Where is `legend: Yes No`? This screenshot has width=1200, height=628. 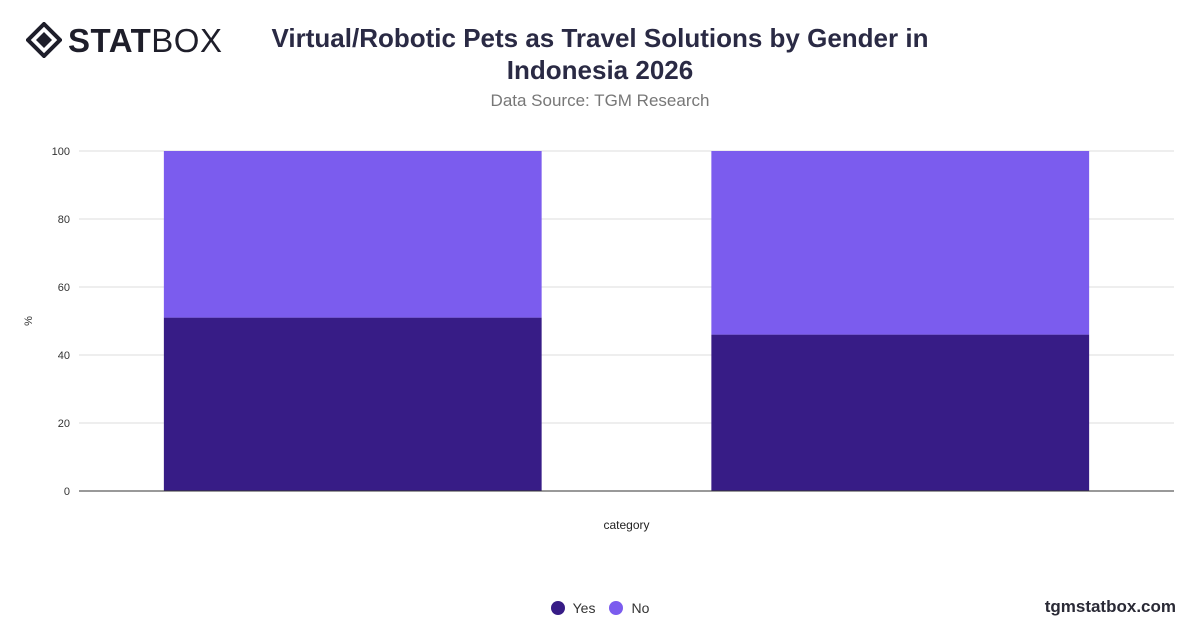 legend: Yes No is located at coordinates (600, 608).